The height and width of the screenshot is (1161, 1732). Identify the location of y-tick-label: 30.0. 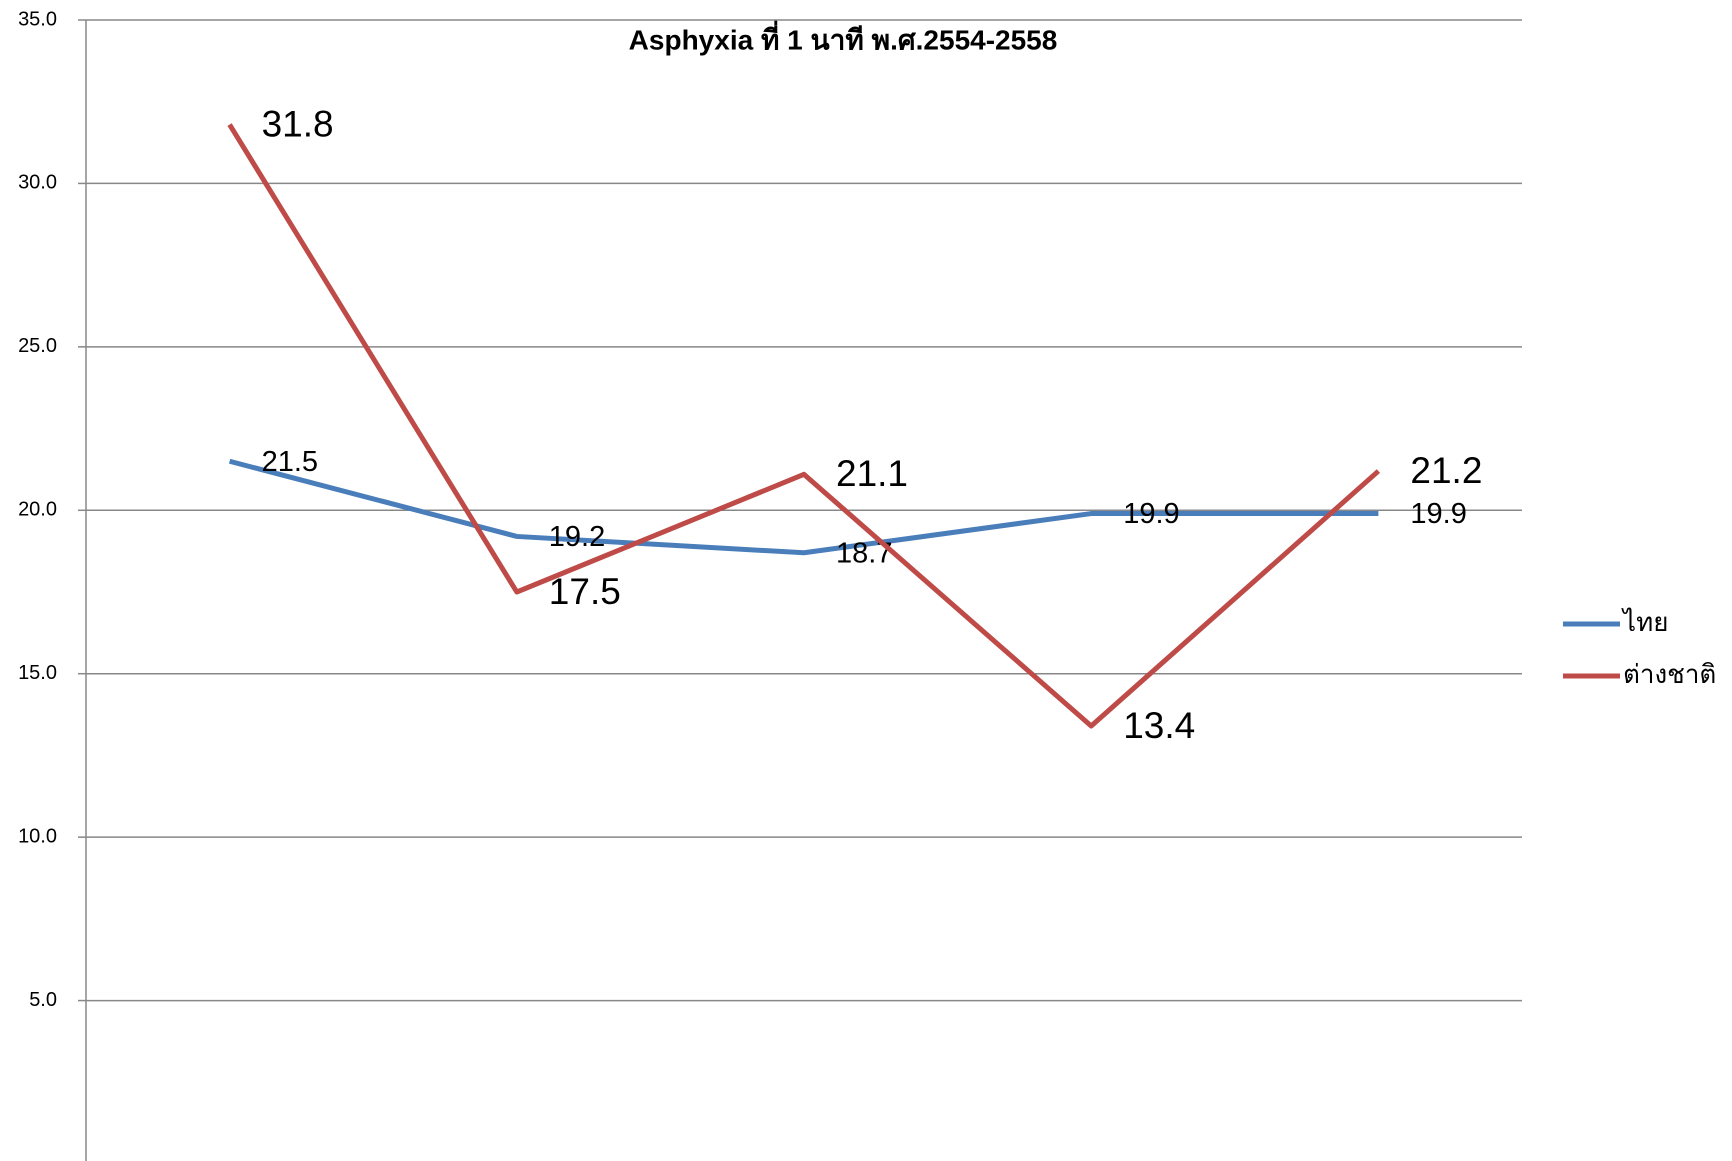
(37, 183).